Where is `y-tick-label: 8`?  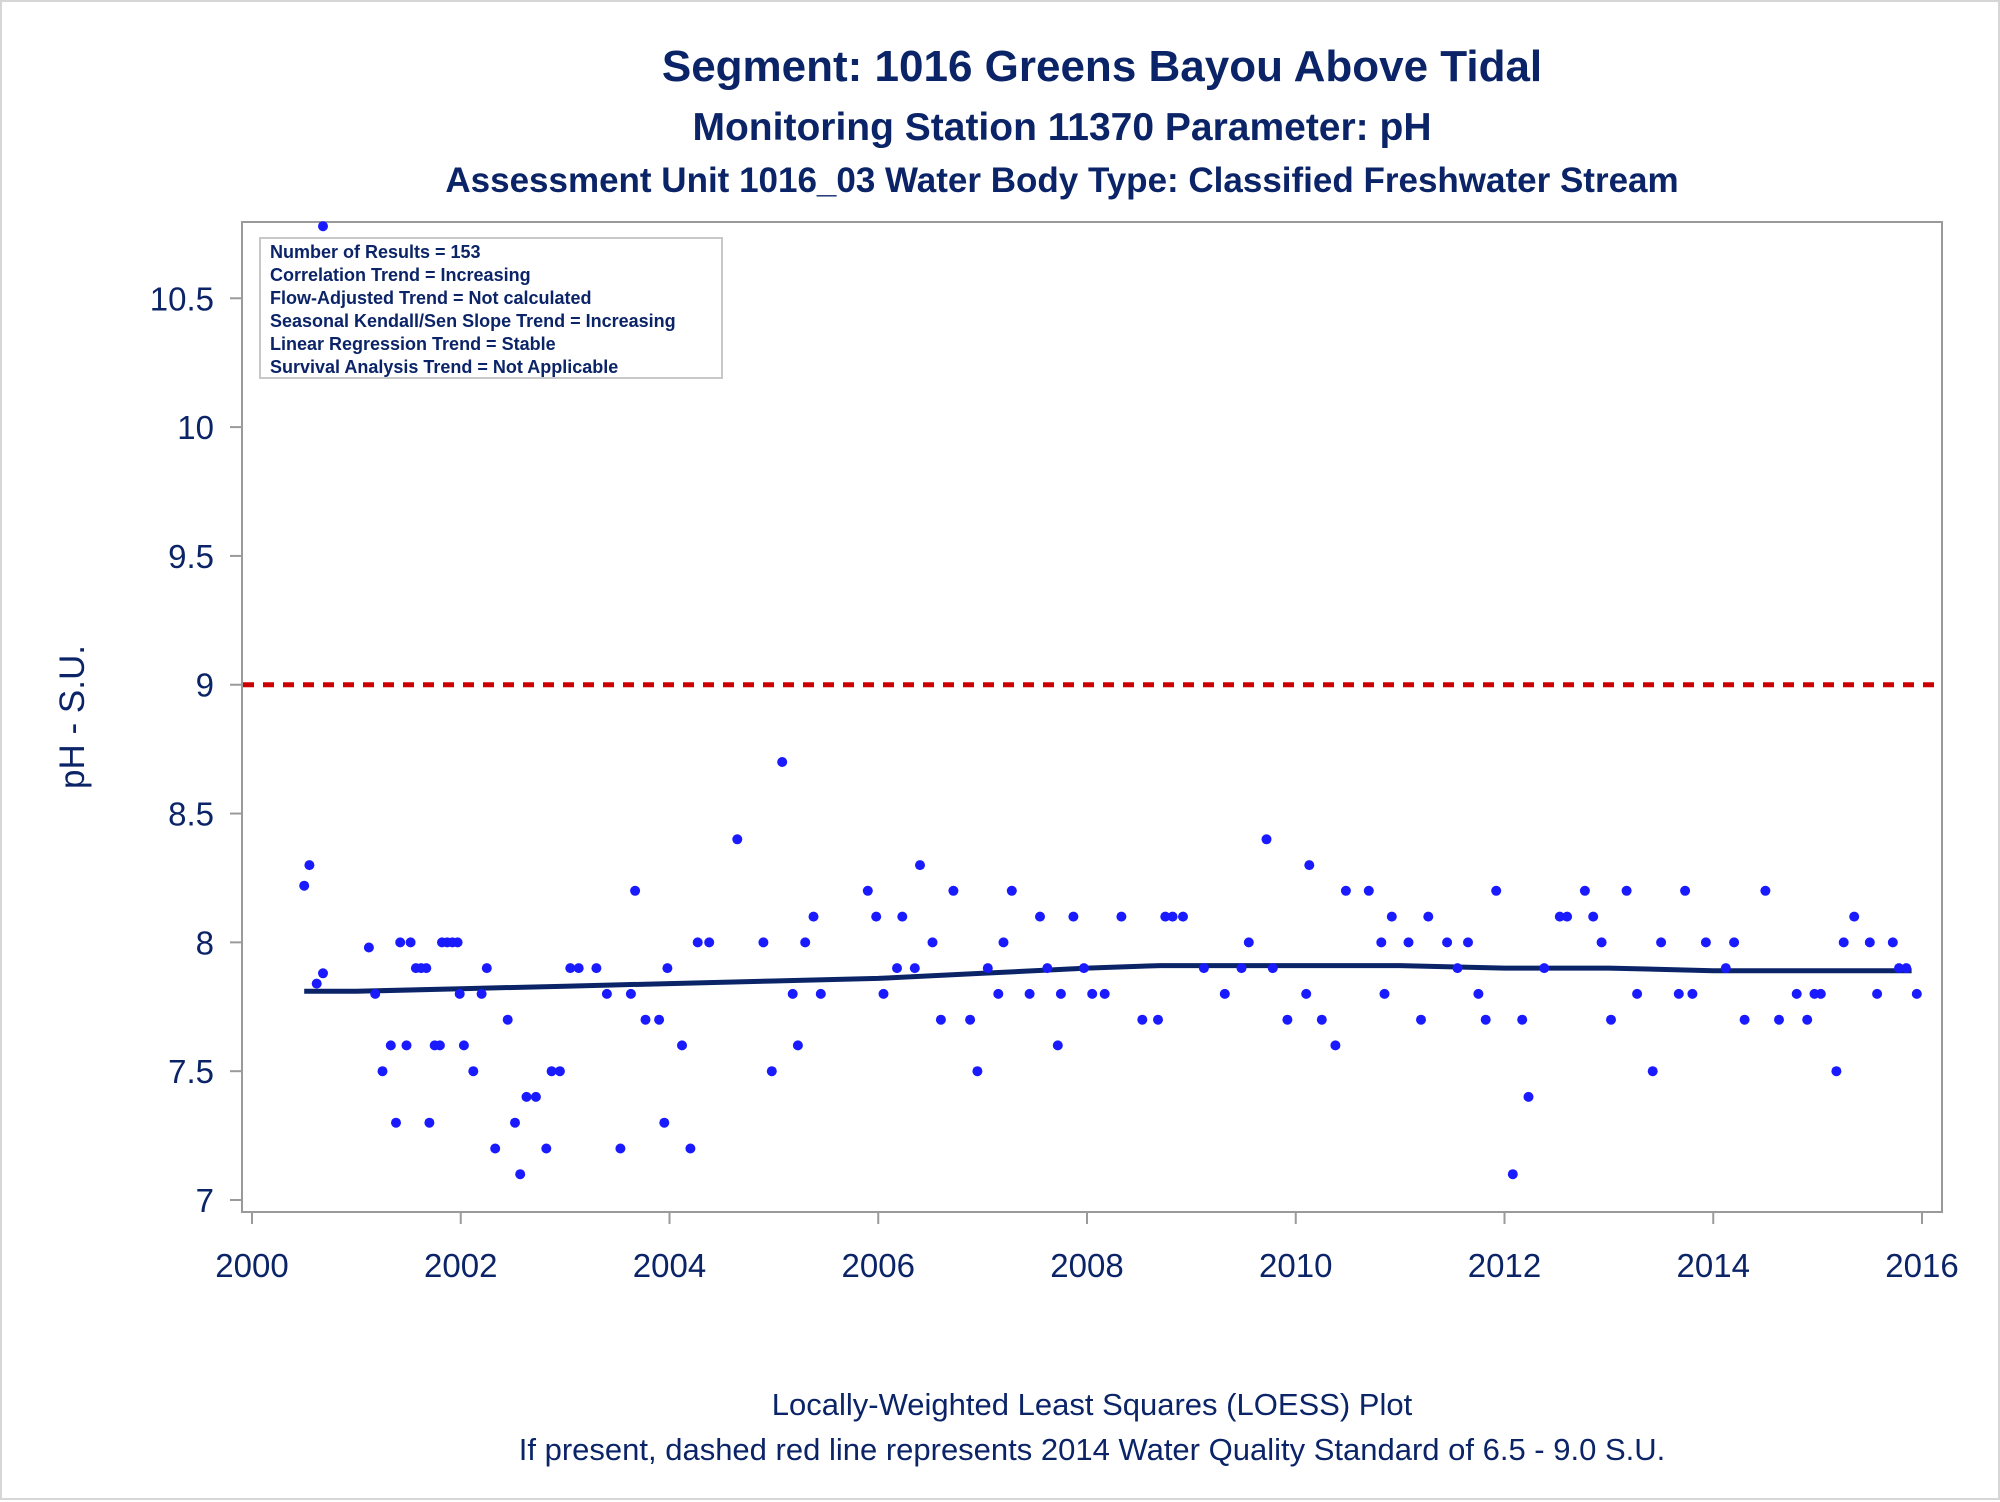 y-tick-label: 8 is located at coordinates (205, 942).